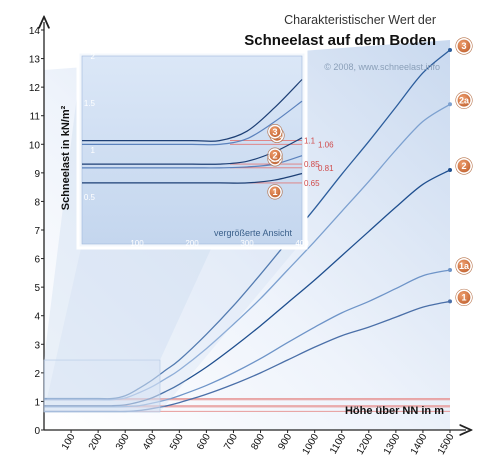  I want to click on y-tick-label: 12, so click(35, 88).